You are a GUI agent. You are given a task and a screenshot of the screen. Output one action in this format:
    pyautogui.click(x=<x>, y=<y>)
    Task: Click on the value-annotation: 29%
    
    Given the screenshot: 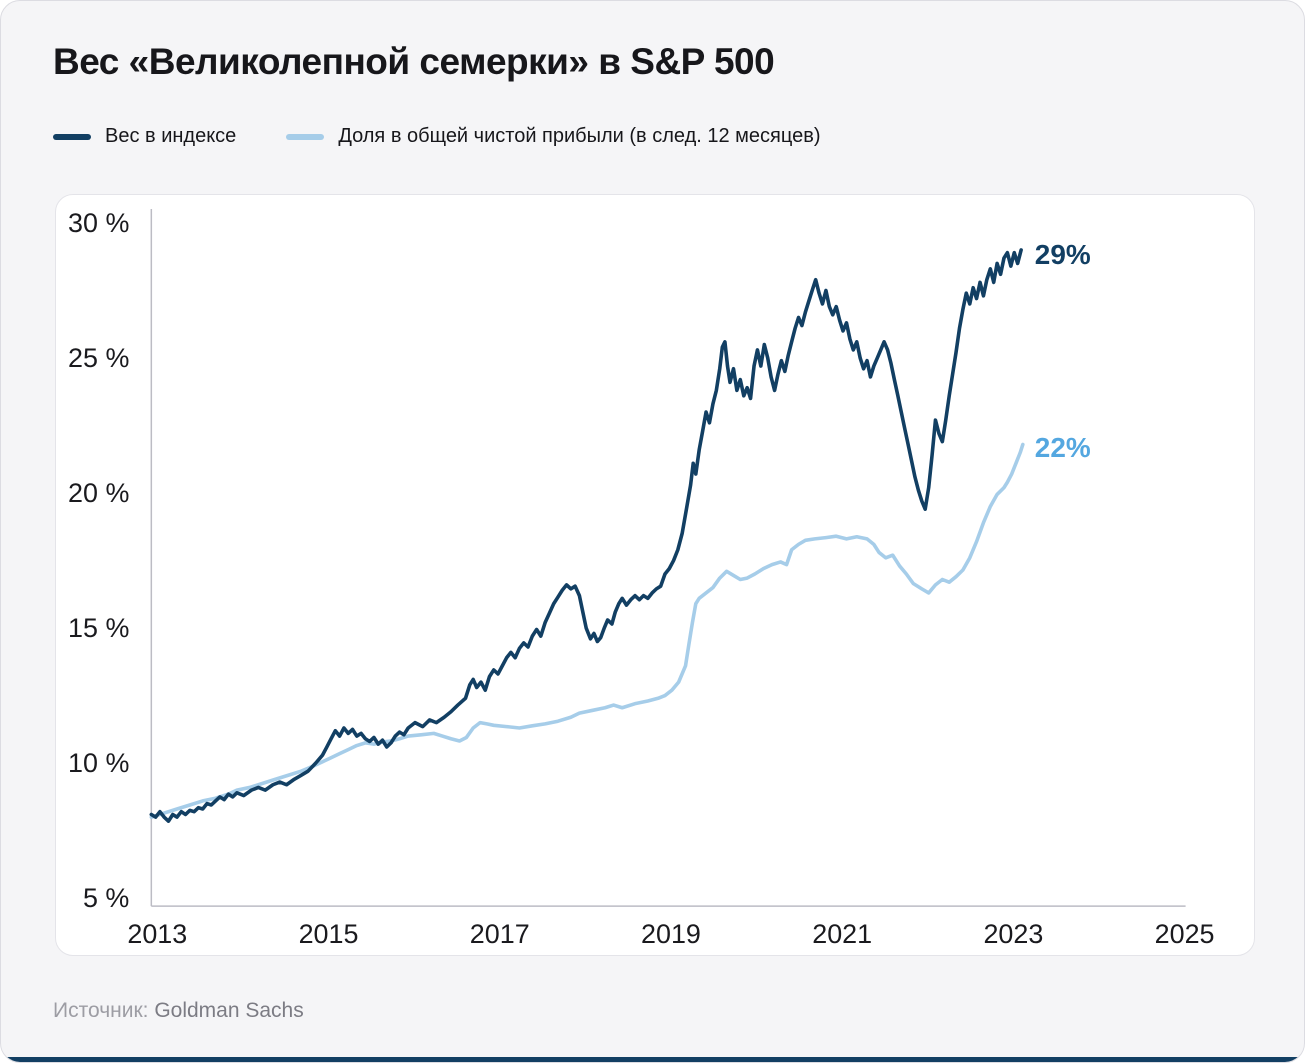 What is the action you would take?
    pyautogui.click(x=1063, y=254)
    